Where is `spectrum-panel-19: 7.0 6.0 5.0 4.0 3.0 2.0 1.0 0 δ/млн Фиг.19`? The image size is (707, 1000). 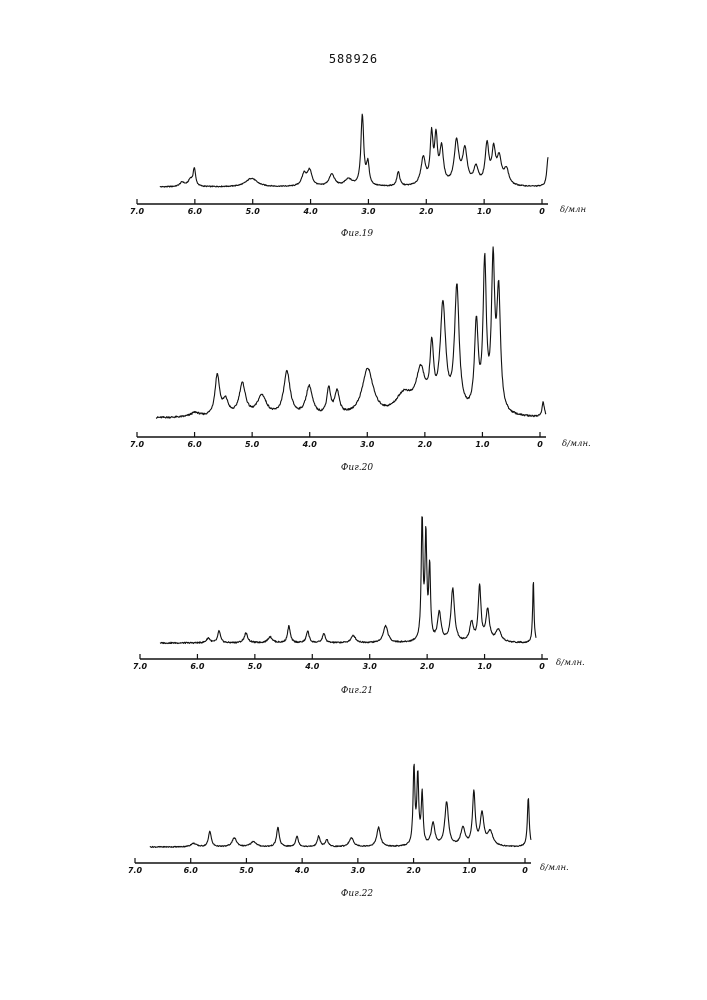
spectrum-panel-19: 7.0 6.0 5.0 4.0 3.0 2.0 1.0 0 δ/млн Фиг.19 is located at coordinates (358, 176).